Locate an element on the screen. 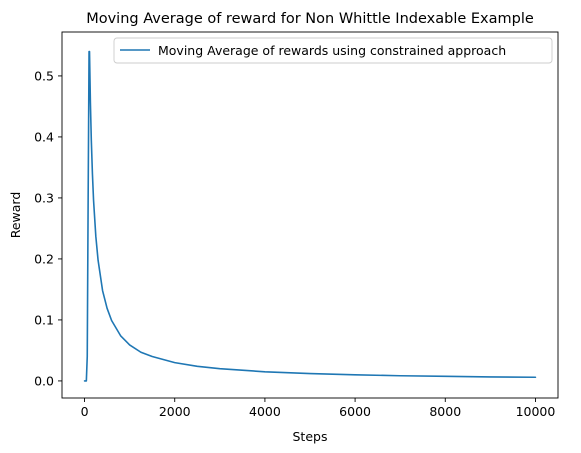 This screenshot has height=453, width=581. y-tick-label: 0.1 is located at coordinates (44, 319).